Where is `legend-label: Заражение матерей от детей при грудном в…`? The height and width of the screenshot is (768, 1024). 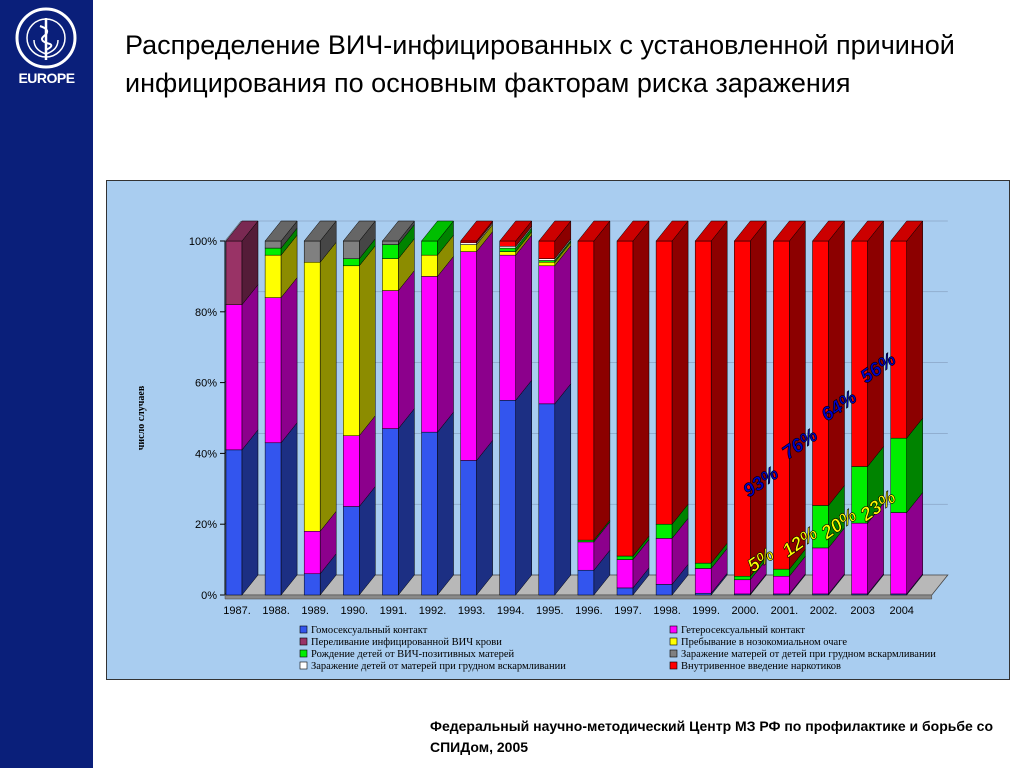 legend-label: Заражение матерей от детей при грудном в… is located at coordinates (808, 654).